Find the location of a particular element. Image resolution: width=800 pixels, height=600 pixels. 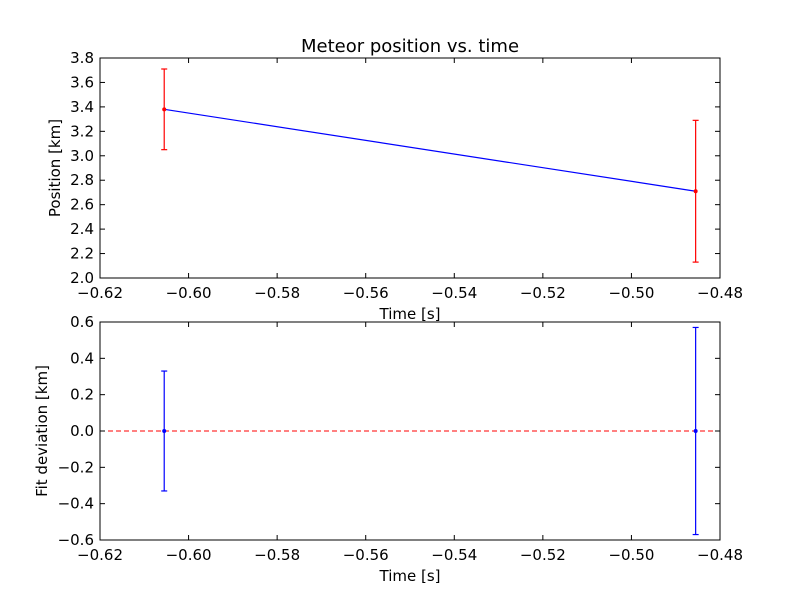

y-tick-label: 2.0 is located at coordinates (82, 278).